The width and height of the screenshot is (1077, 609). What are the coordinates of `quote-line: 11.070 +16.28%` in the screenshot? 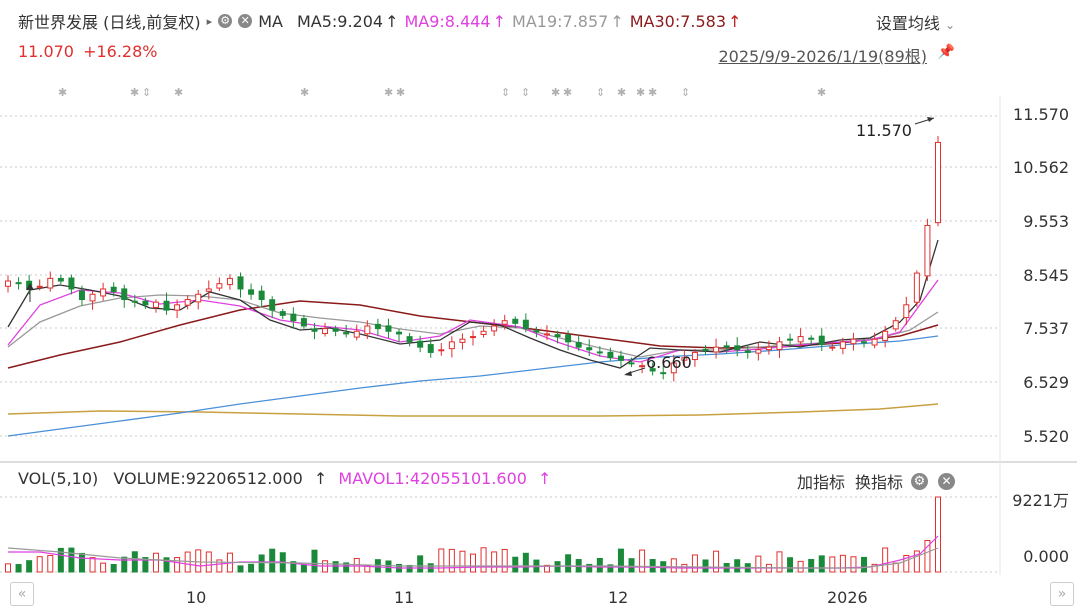 It's located at (88, 51).